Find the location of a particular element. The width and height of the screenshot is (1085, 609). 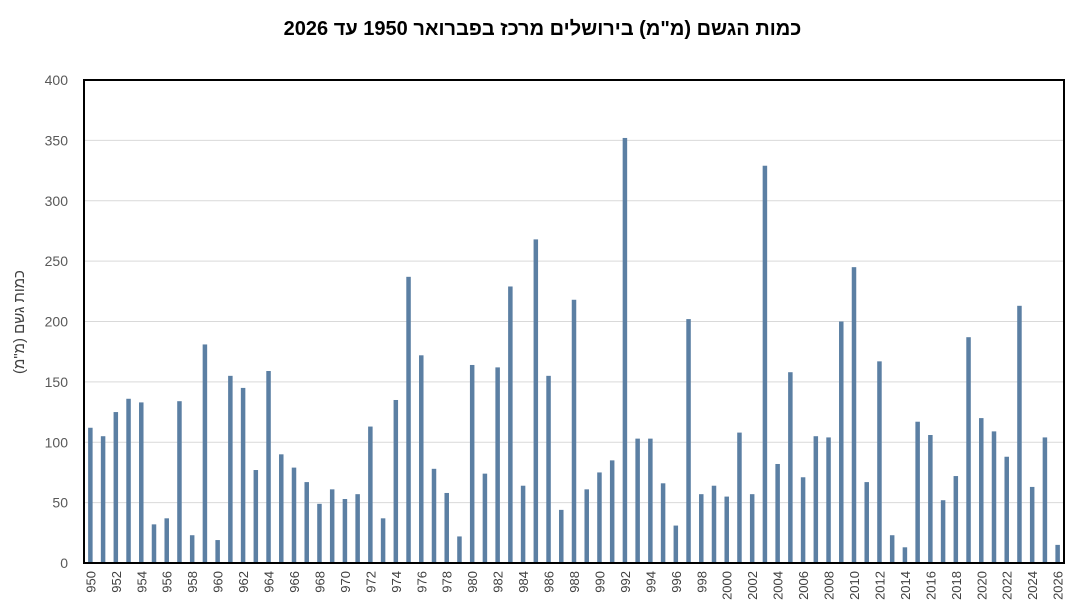

x-tick-label: 2016 is located at coordinates (930, 585).